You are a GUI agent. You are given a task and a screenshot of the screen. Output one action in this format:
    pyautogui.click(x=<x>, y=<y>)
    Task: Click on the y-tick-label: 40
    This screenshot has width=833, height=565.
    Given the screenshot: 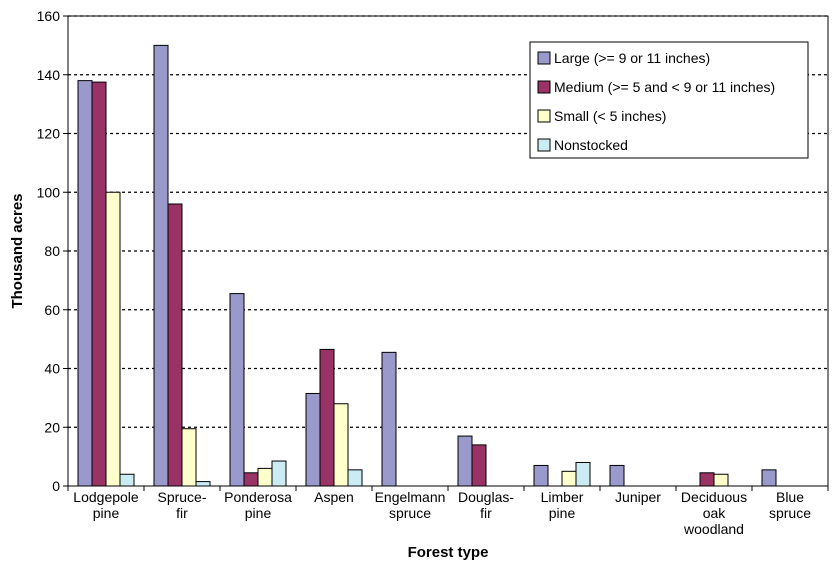 What is the action you would take?
    pyautogui.click(x=52, y=369)
    